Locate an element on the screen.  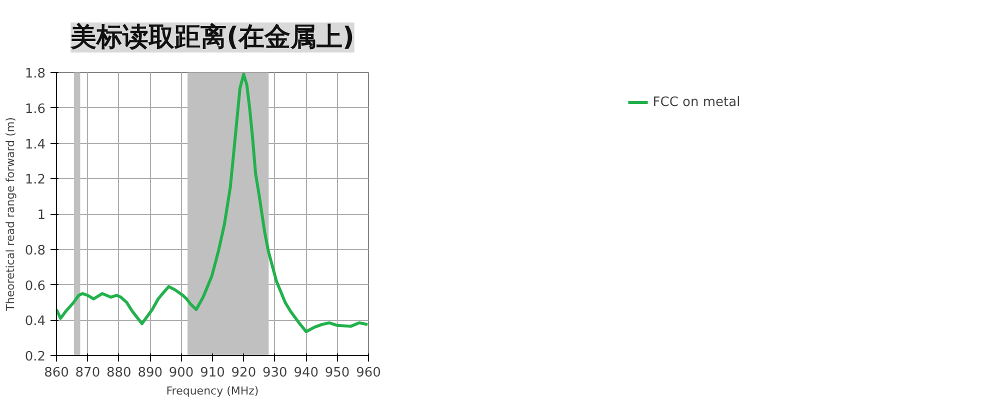
x-axis-title: Frequency (MHz) is located at coordinates (212, 391).